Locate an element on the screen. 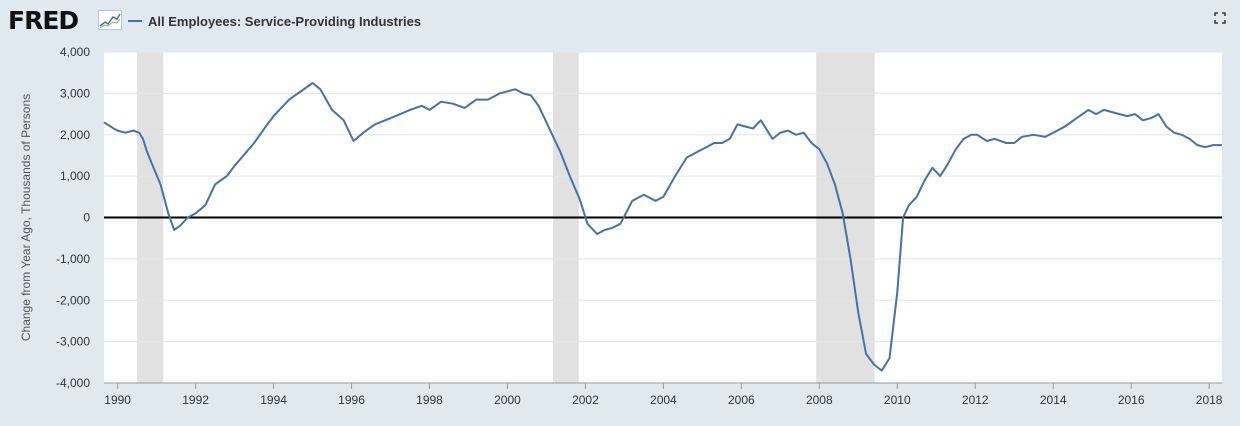  x-tick-label: 2004 is located at coordinates (663, 400).